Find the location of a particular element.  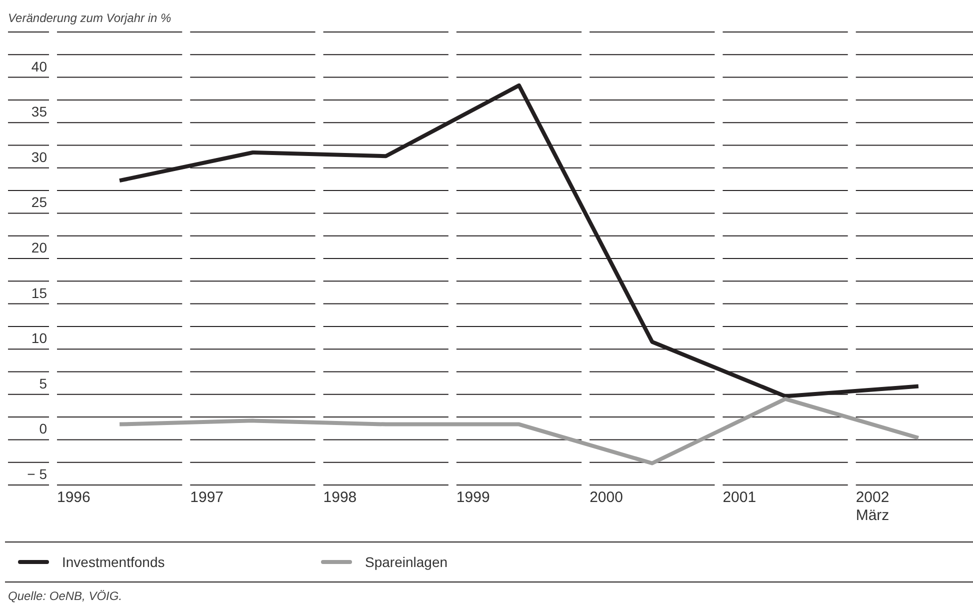

y-axis-title: Veränderung zum Vorjahr in % is located at coordinates (90, 18).